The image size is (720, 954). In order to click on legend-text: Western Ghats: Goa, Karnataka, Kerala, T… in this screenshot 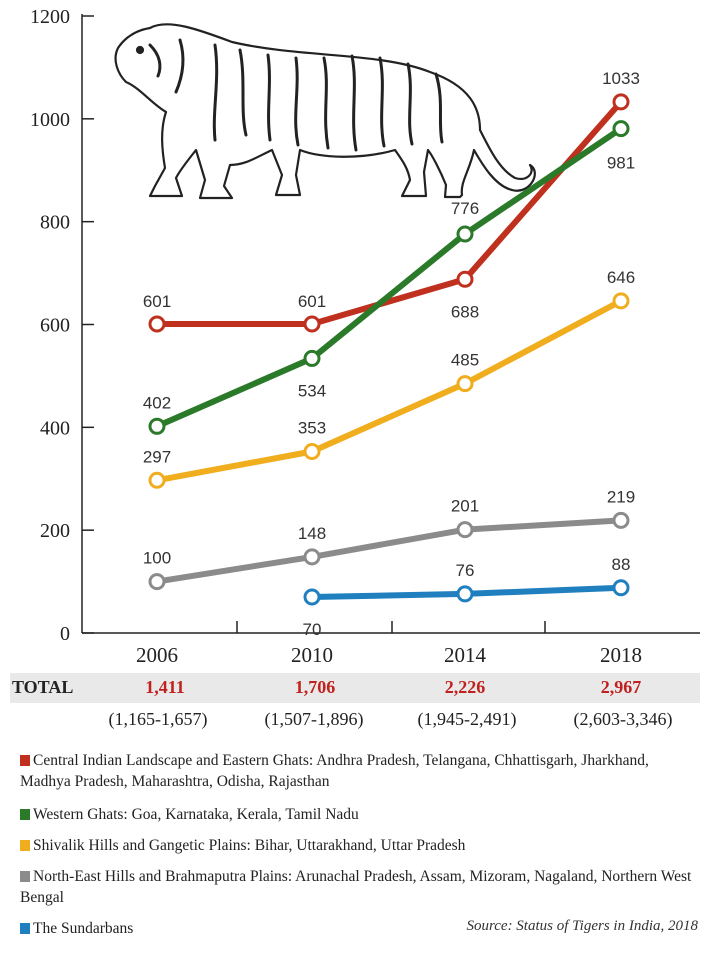, I will do `click(196, 814)`.